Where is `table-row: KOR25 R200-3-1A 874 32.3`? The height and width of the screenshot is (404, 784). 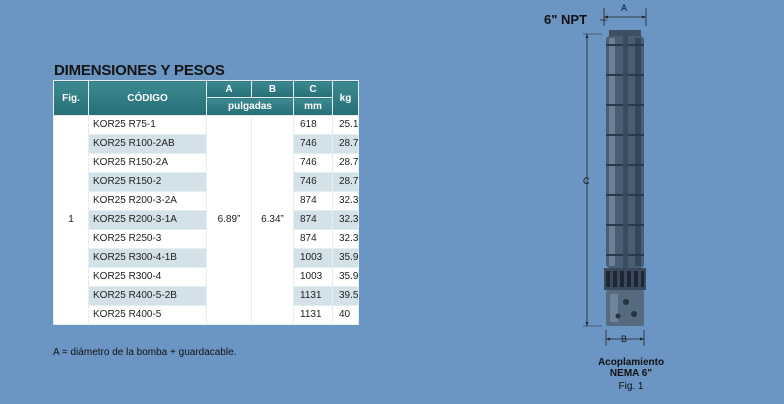 table-row: KOR25 R200-3-1A 874 32.3 is located at coordinates (206, 220).